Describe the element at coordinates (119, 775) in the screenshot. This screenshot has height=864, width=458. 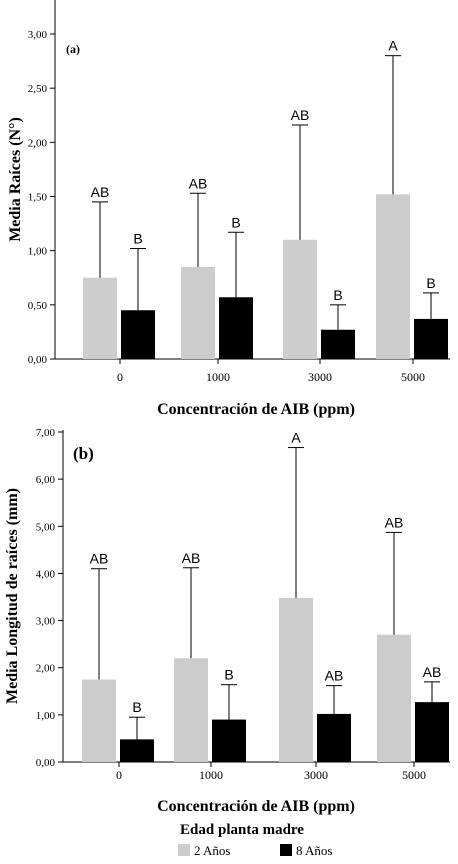
I see `x-tick-label-b: 0` at that location.